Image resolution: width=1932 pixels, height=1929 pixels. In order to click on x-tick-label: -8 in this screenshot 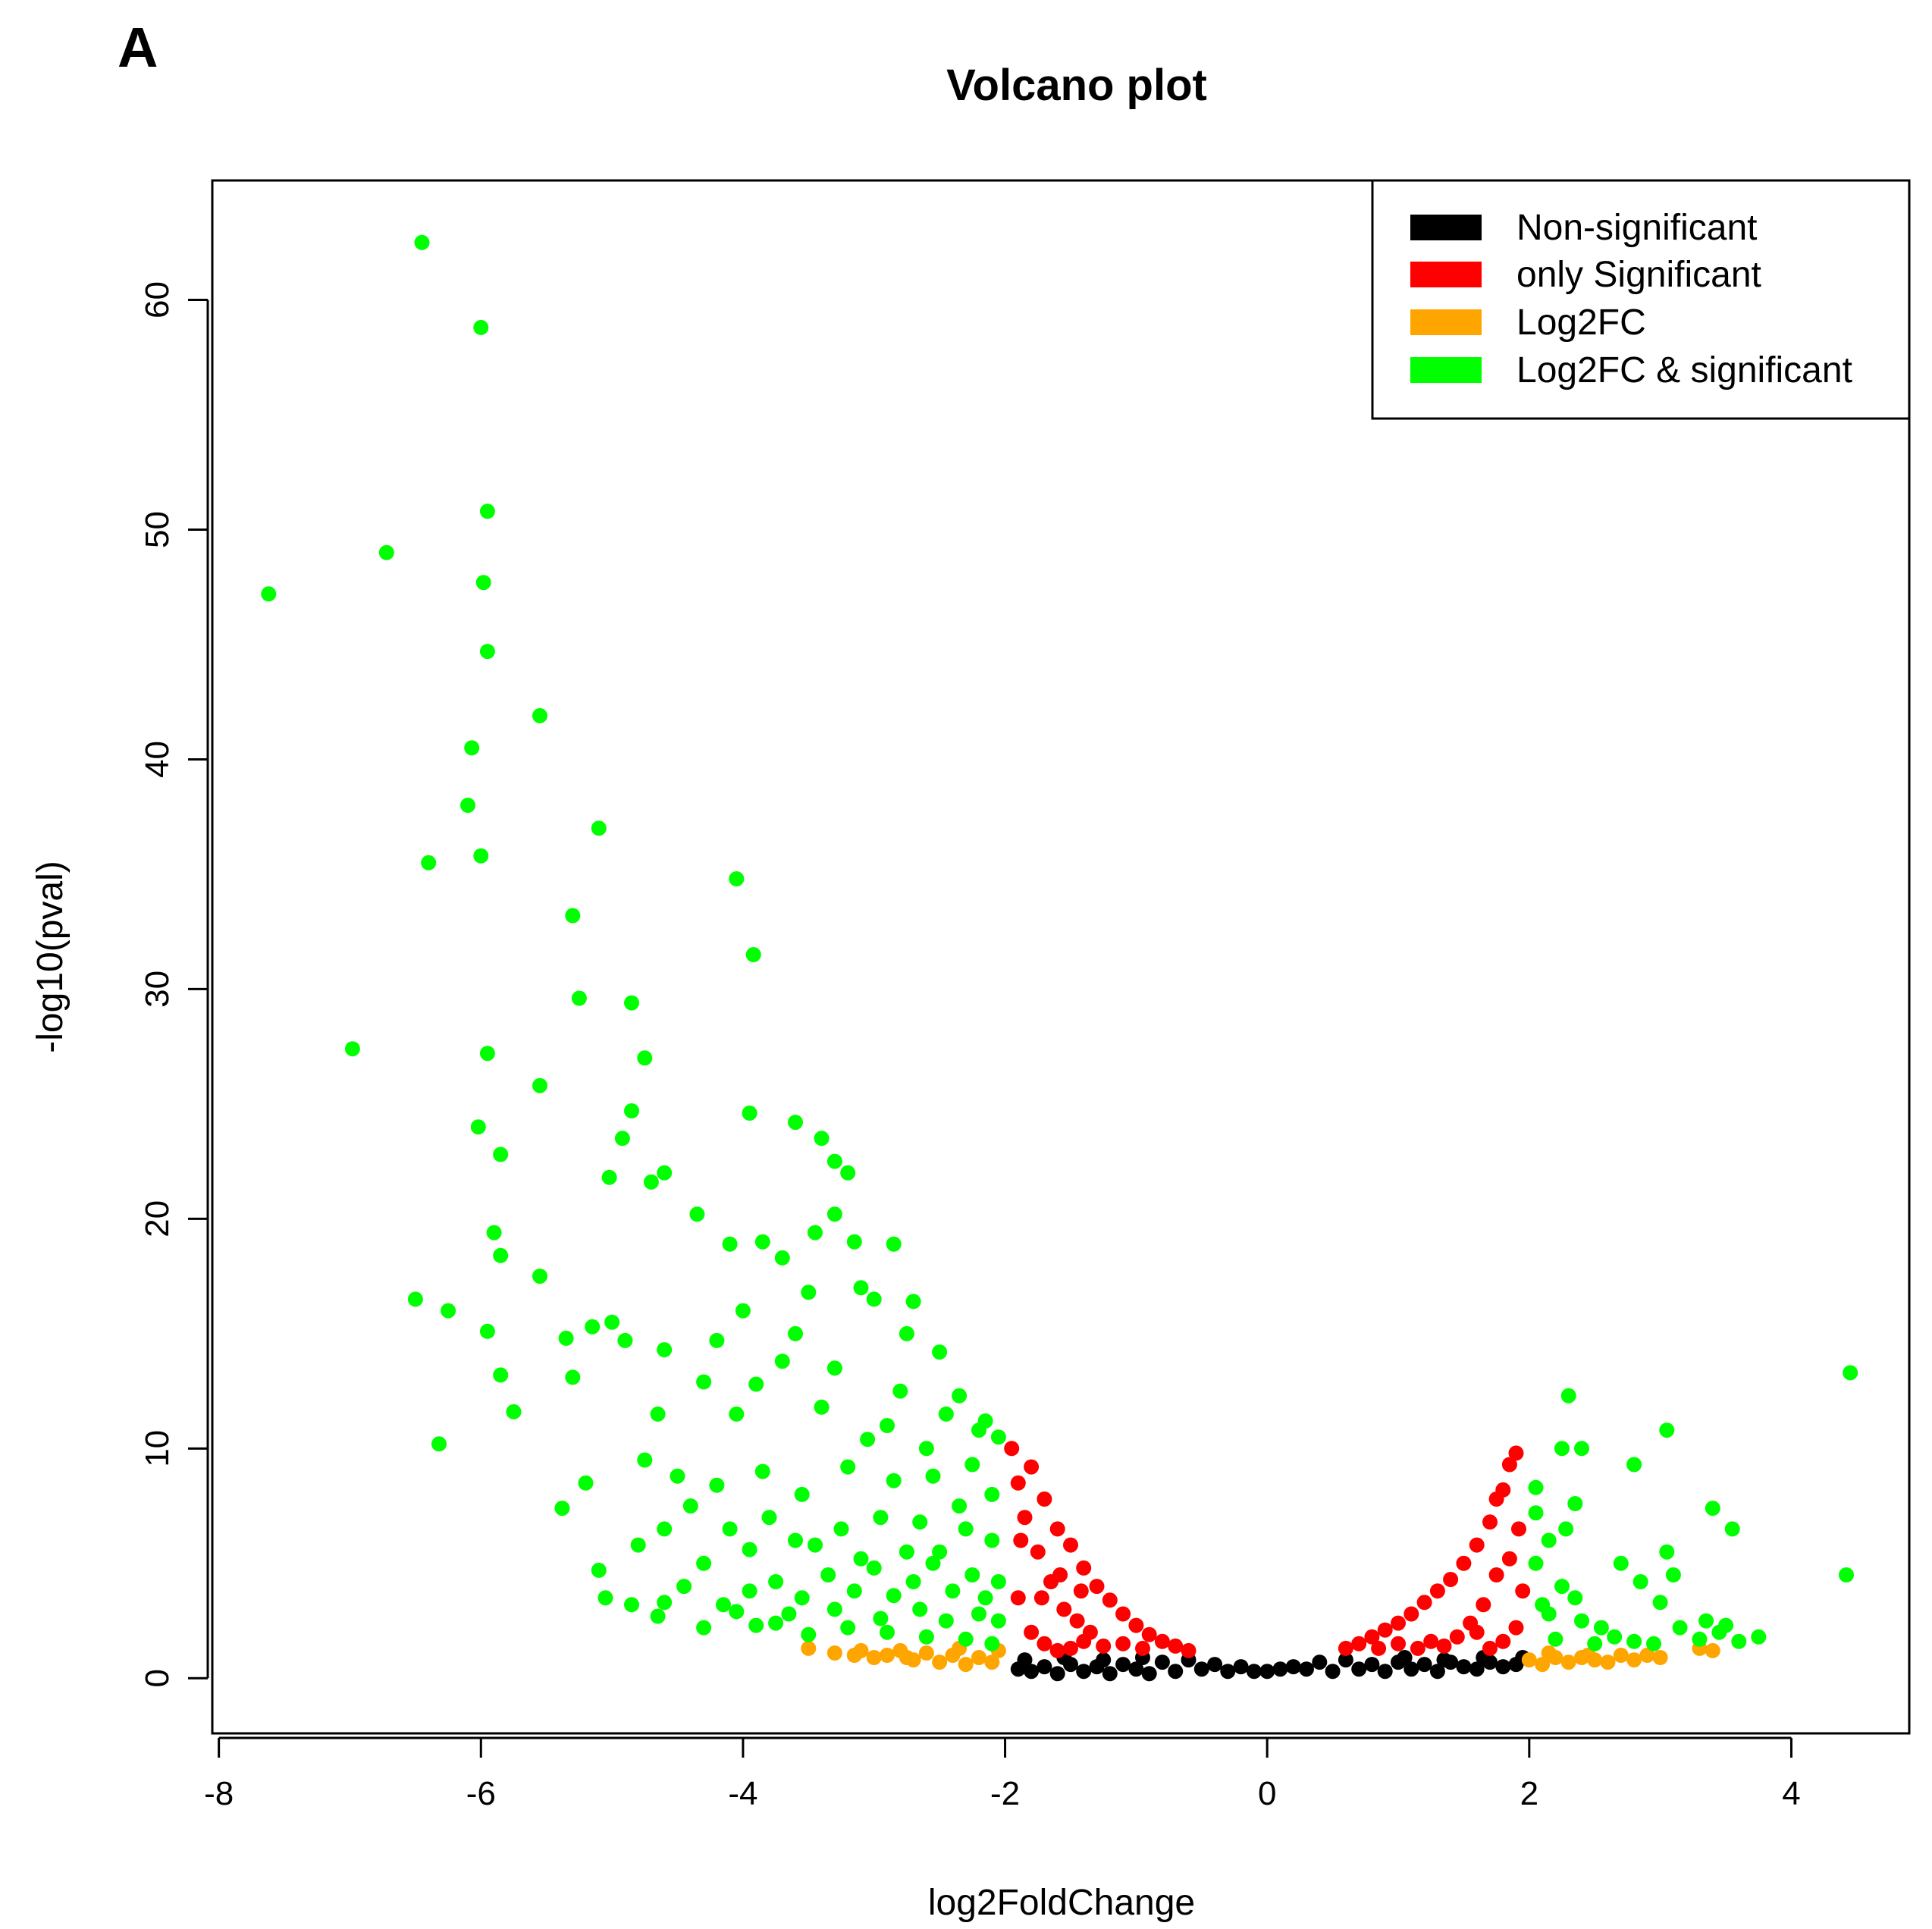, I will do `click(219, 1793)`.